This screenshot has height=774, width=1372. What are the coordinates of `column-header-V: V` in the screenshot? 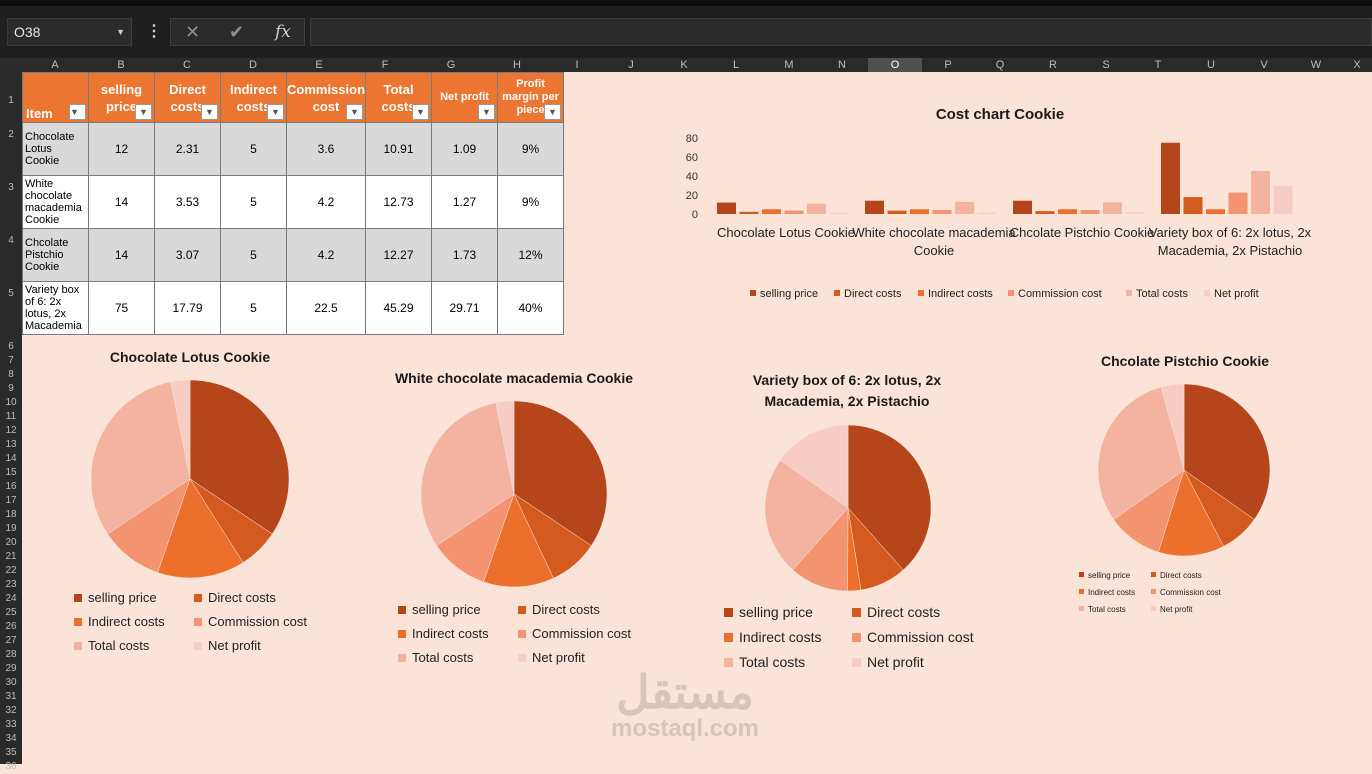 It's located at (1264, 65).